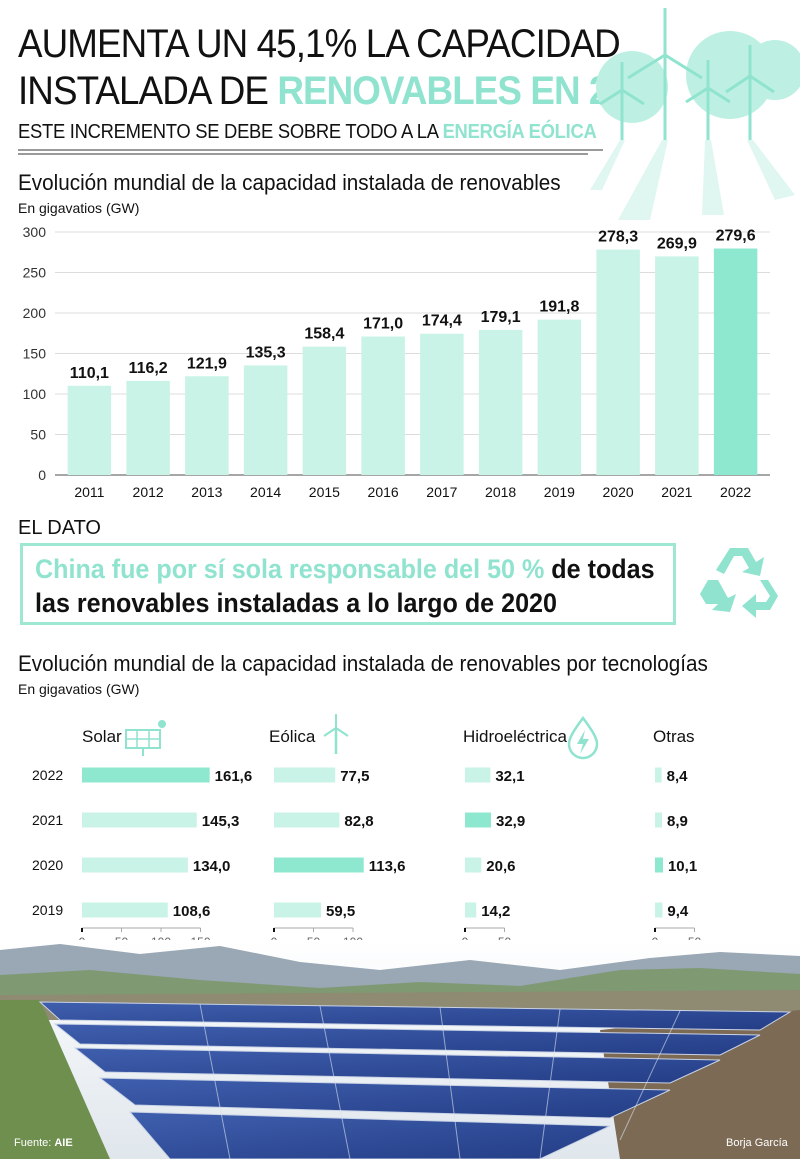  I want to click on y-tick-label: 0, so click(42, 475).